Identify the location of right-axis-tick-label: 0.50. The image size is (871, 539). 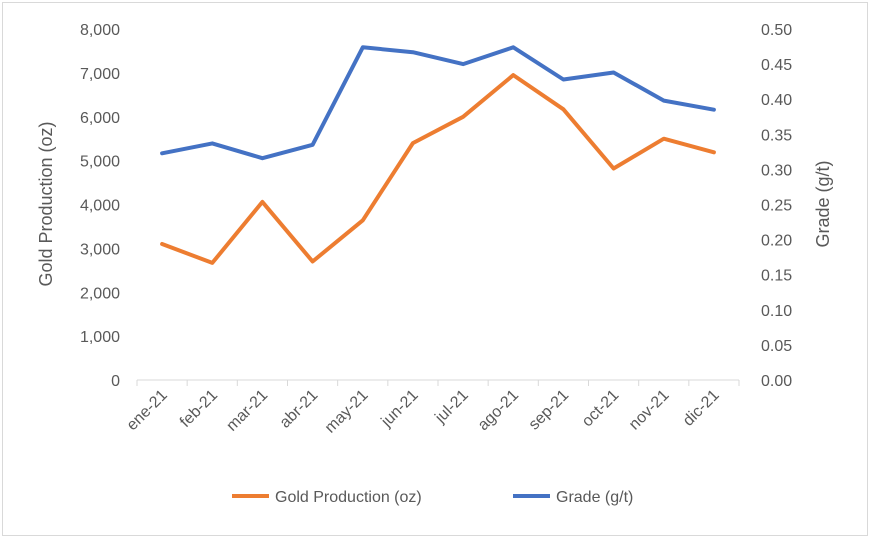
(776, 30).